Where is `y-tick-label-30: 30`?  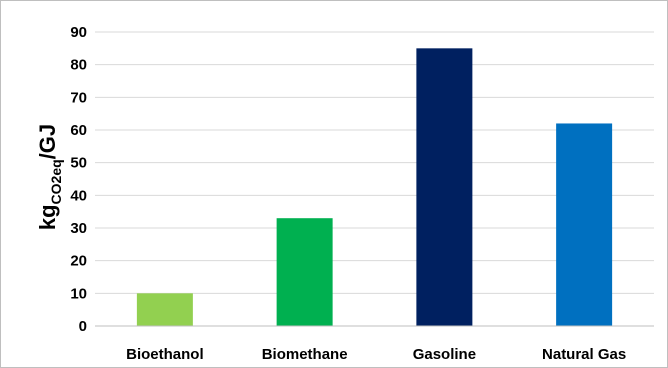 y-tick-label-30: 30 is located at coordinates (78, 228).